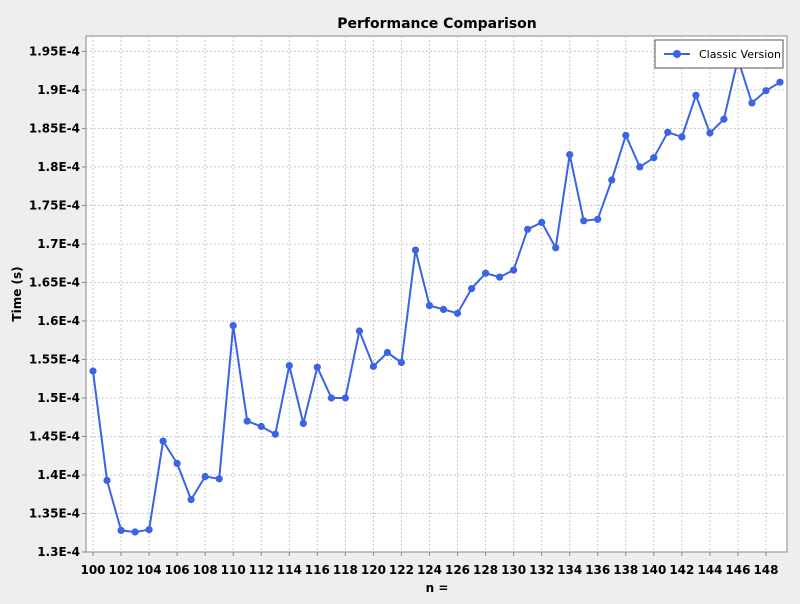  I want to click on y-tick-label: 1.8E-4, so click(58, 167).